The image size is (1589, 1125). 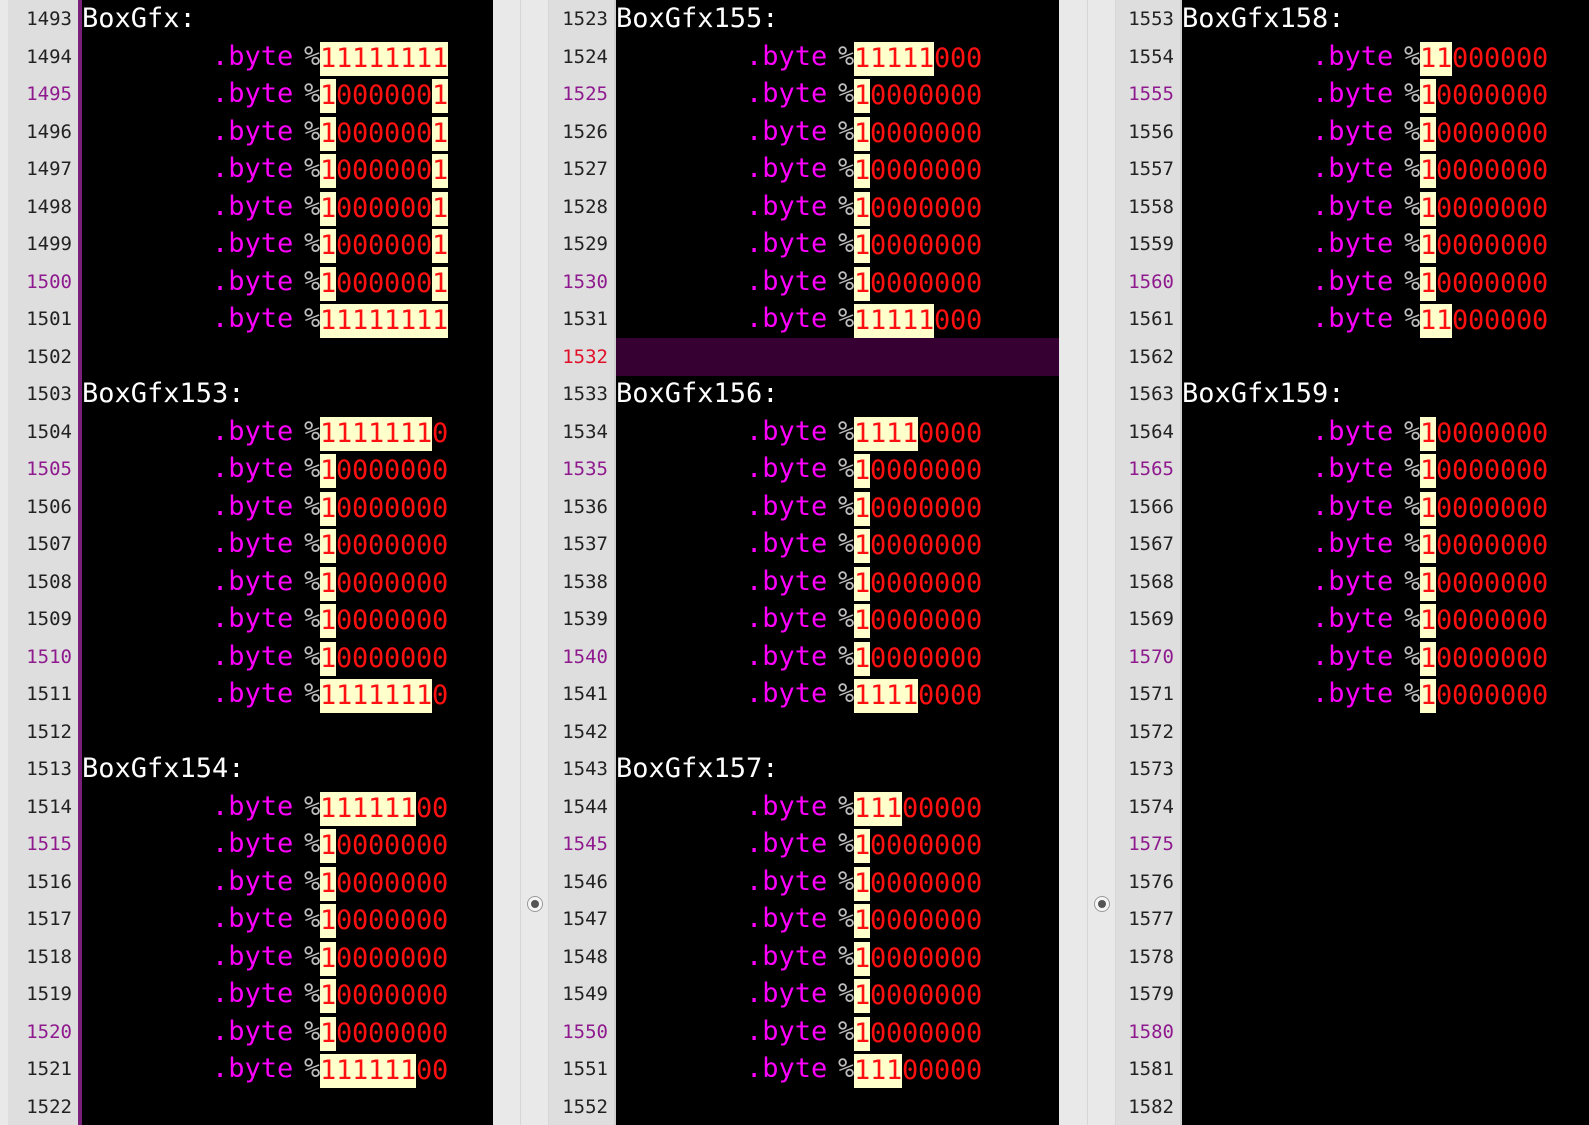 I want to click on code-line: .byte% 11111100, so click(x=287, y=1069).